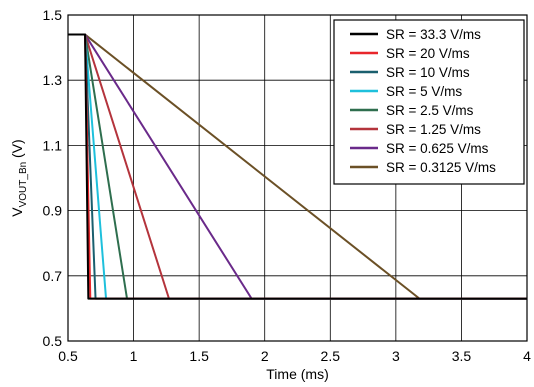 This screenshot has height=387, width=534. Describe the element at coordinates (433, 129) in the screenshot. I see `legend-label: SR = 1.25 V/ms` at that location.